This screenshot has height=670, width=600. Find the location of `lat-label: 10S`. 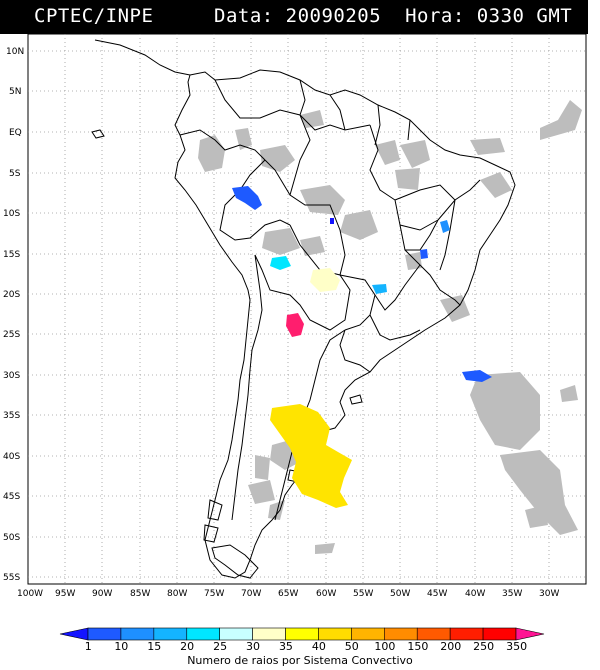

lat-label: 10S is located at coordinates (11, 214).